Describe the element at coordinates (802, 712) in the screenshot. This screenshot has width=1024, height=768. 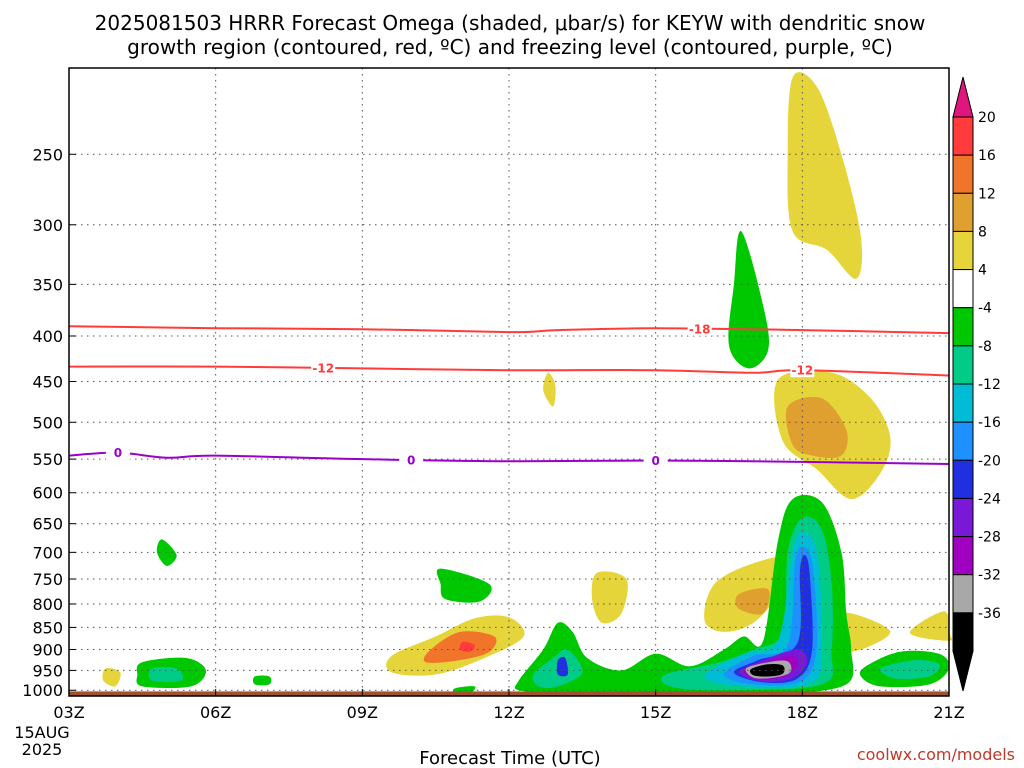
I see `x-tick-label: 18Z` at that location.